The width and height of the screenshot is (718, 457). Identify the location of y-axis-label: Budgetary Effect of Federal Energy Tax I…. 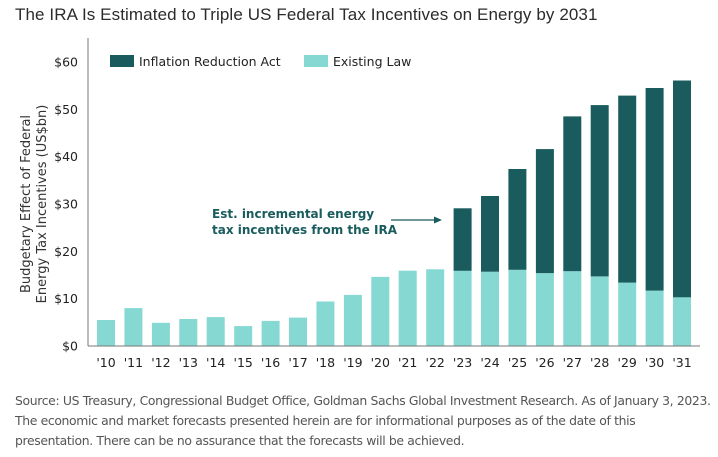
(34, 204).